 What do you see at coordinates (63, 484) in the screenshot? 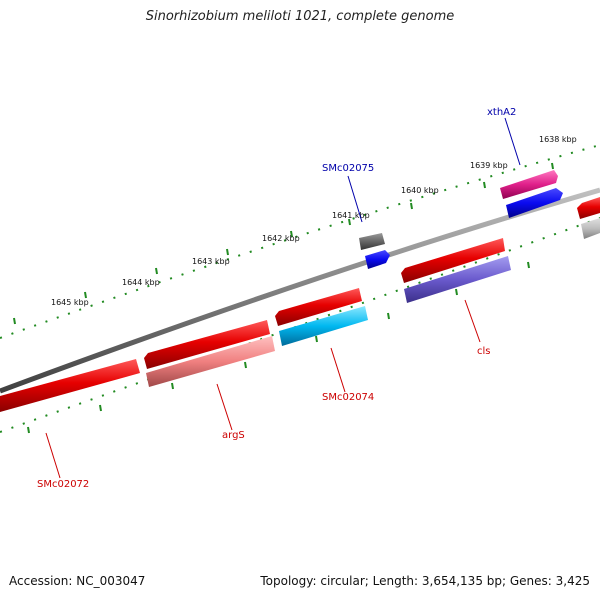
I see `gene-label-SMc02072: SMc02072` at bounding box center [63, 484].